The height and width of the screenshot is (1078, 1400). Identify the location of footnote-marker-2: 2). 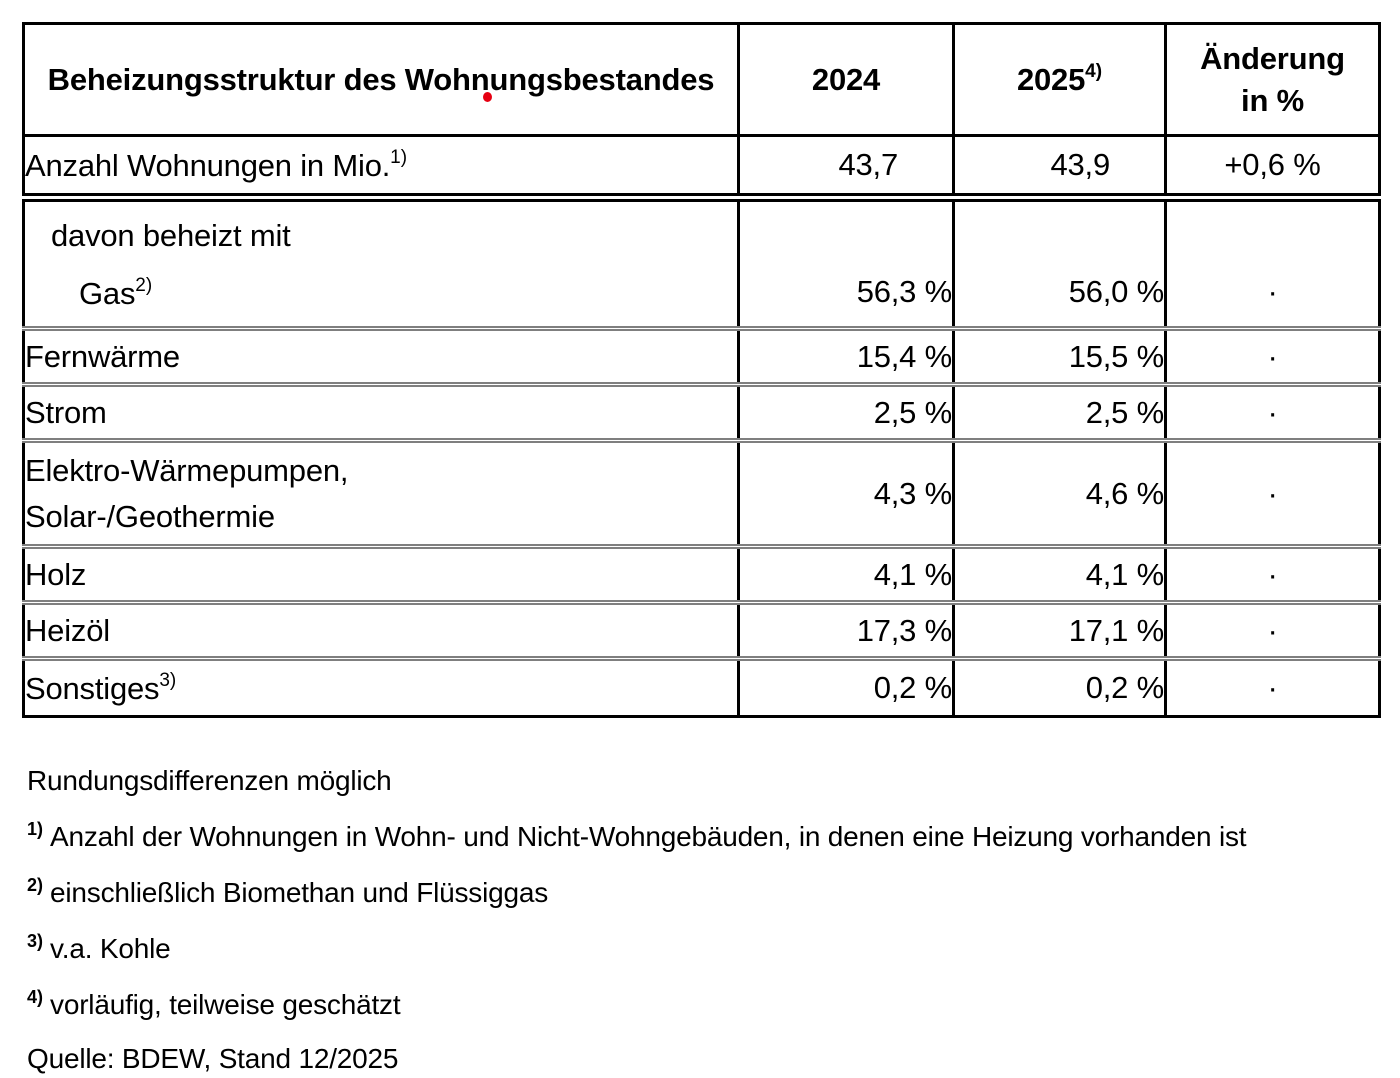
(35, 885).